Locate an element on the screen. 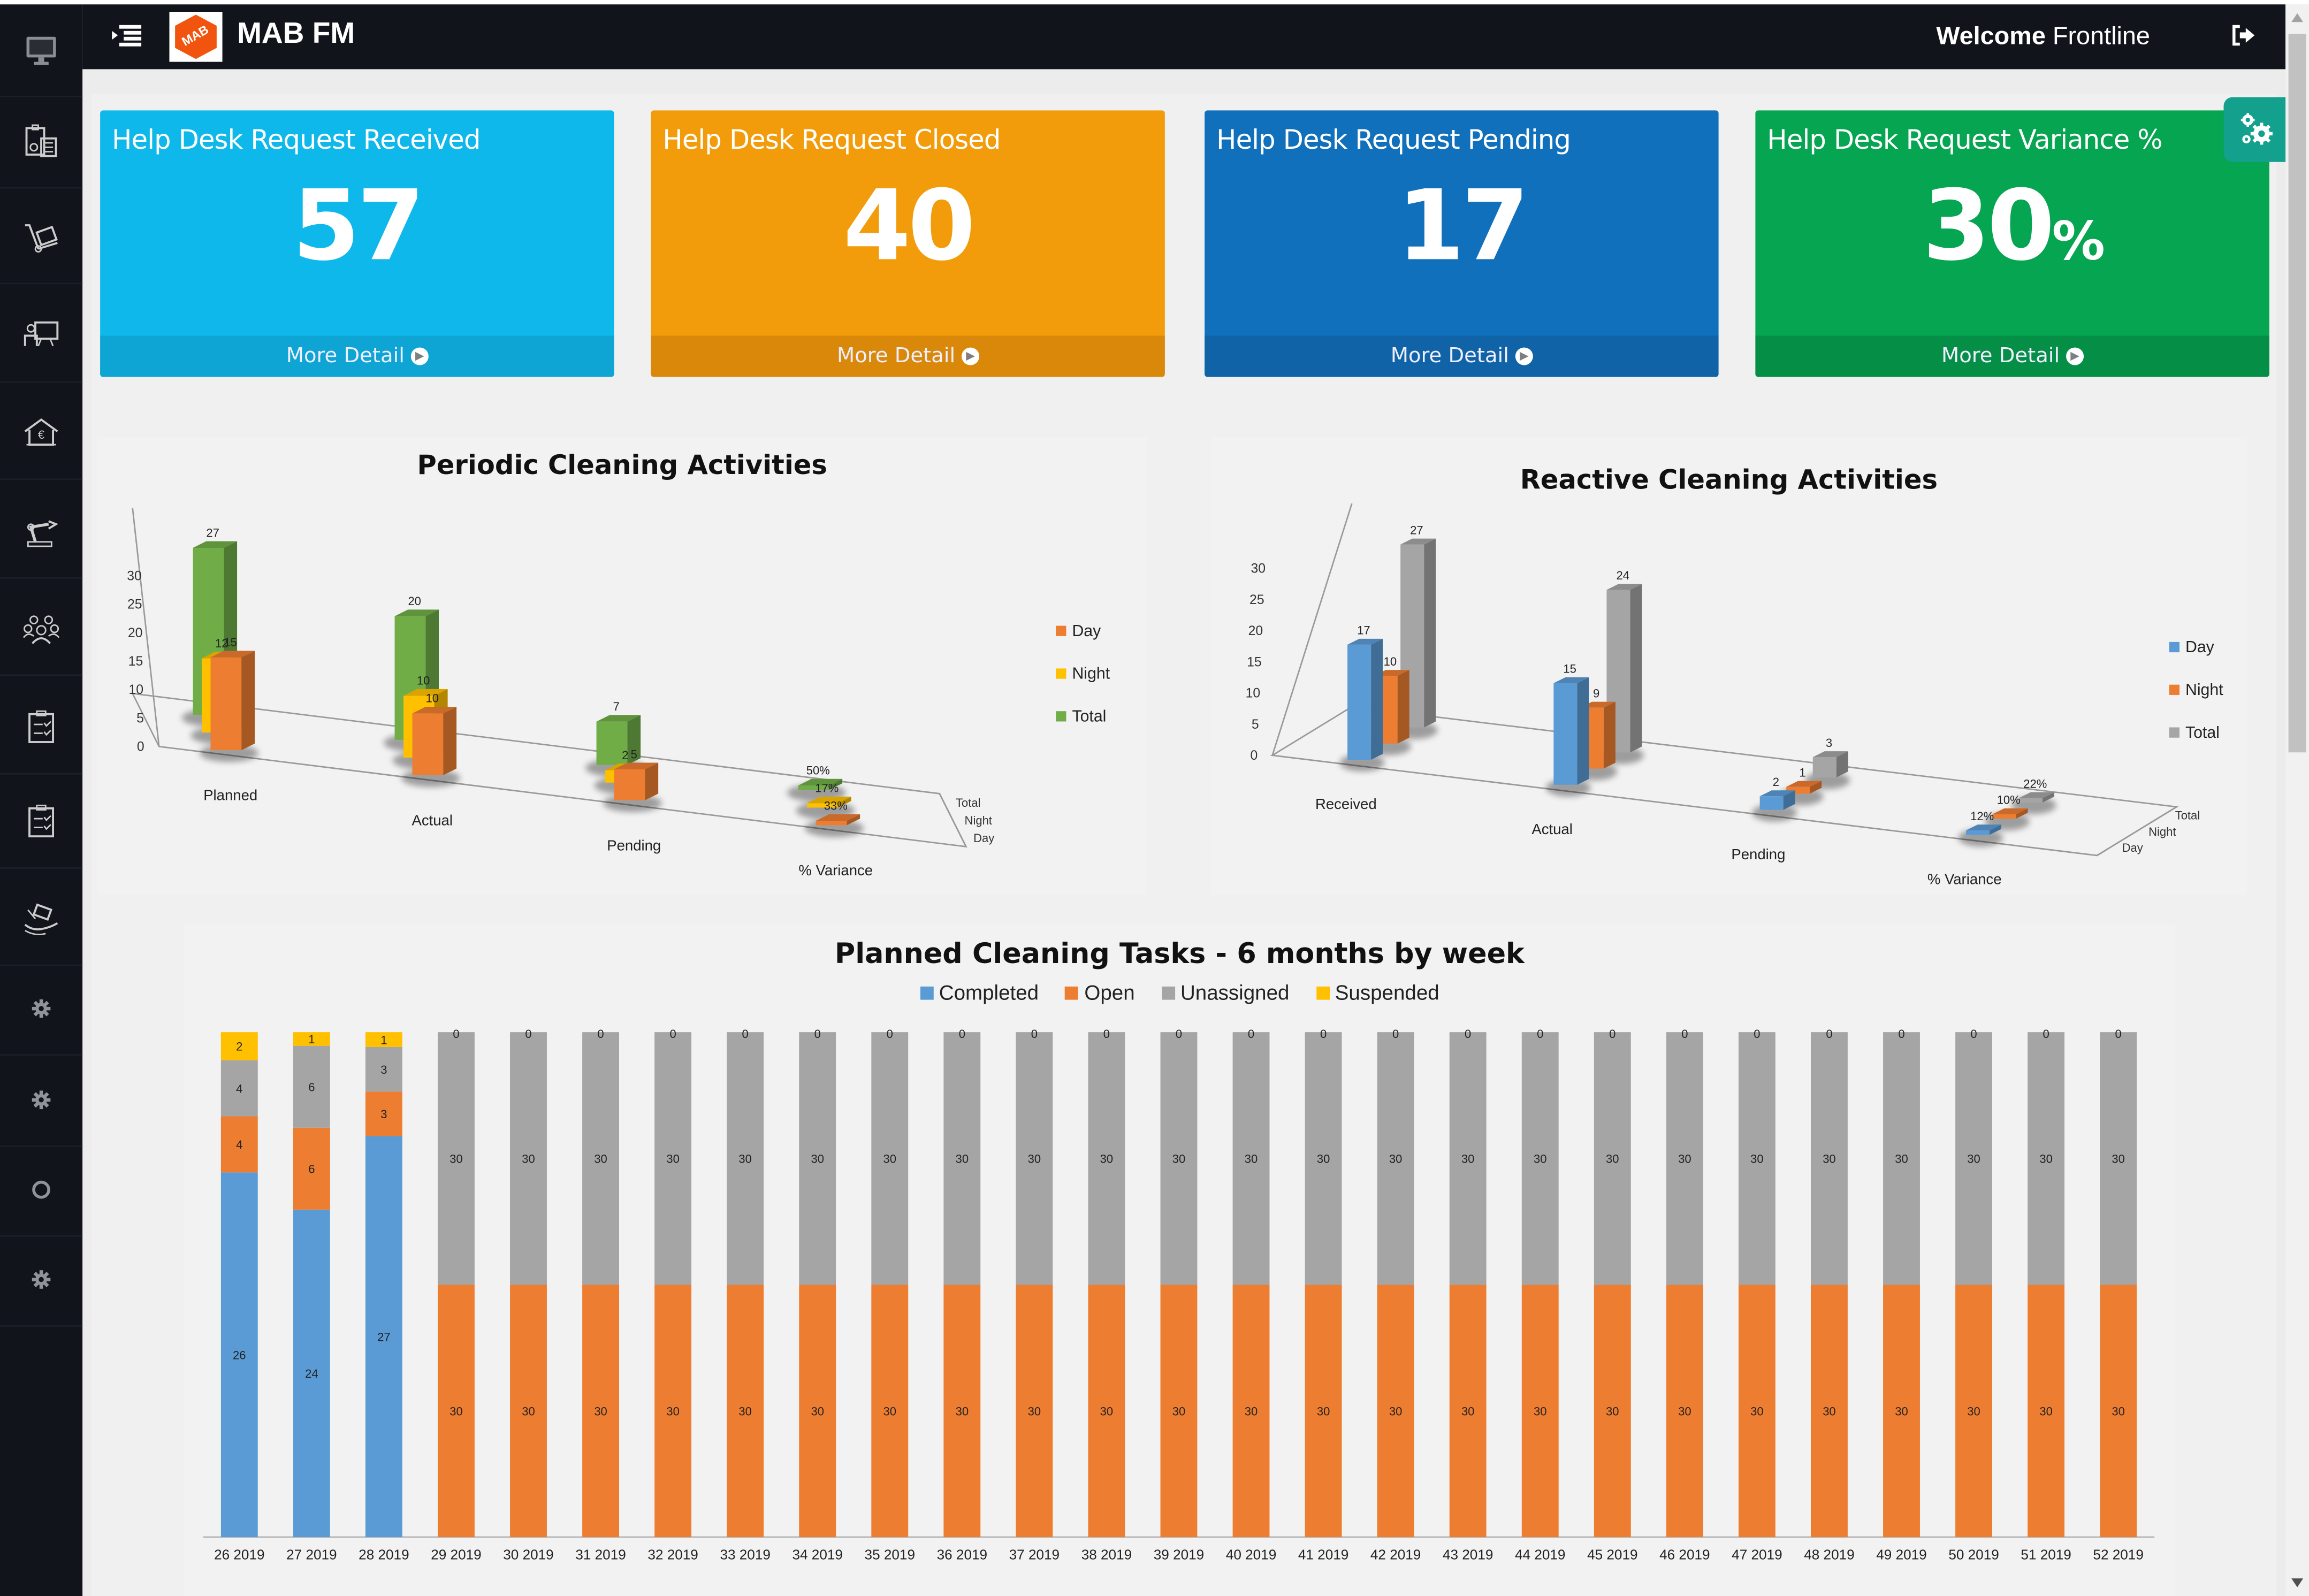 This screenshot has height=1596, width=2309. people-group-icon is located at coordinates (41, 629).